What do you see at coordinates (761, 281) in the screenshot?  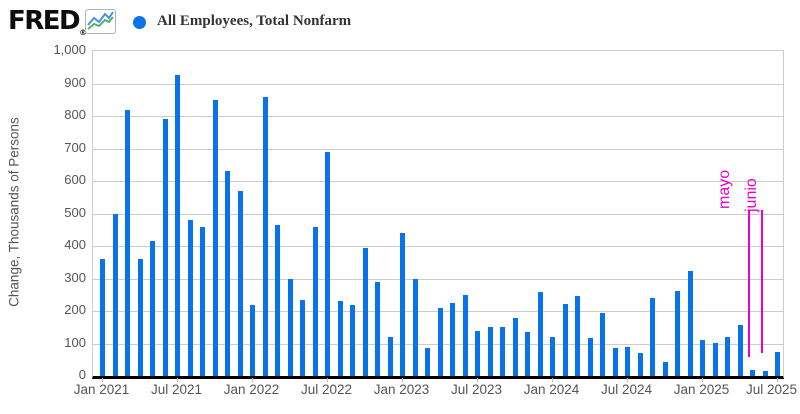 I see `annotation-line-junio` at bounding box center [761, 281].